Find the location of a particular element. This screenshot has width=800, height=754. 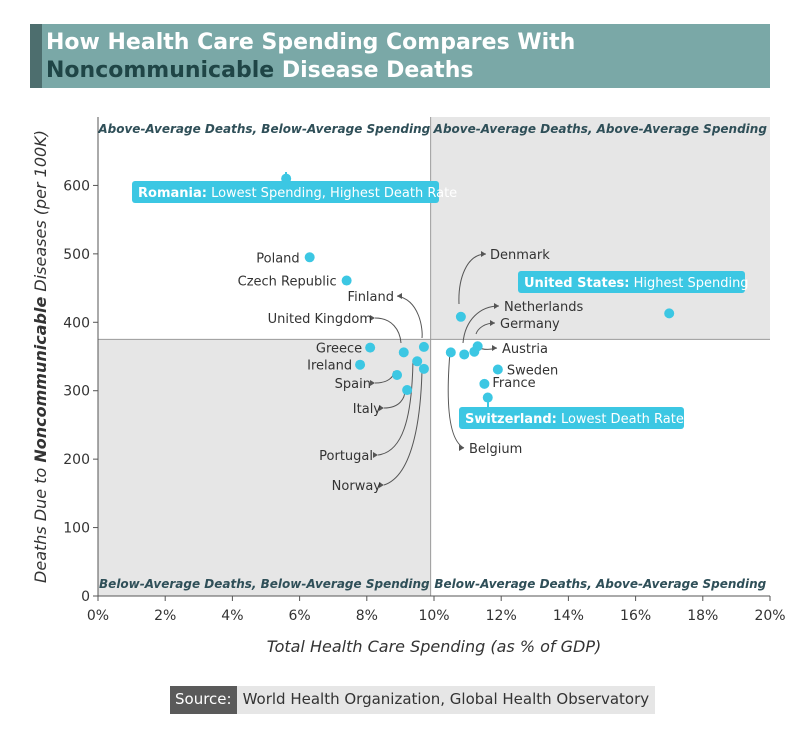

point-label-finland: Finland is located at coordinates (371, 297).